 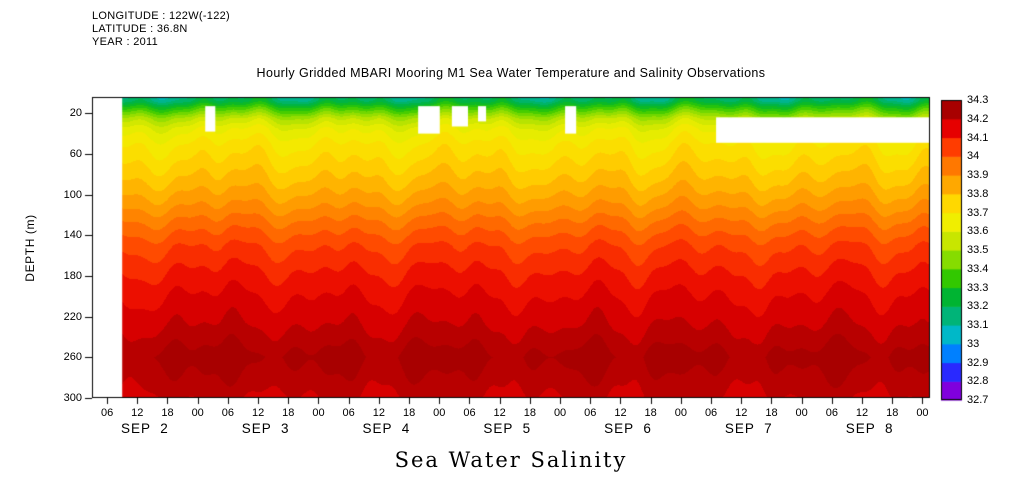 What do you see at coordinates (72, 357) in the screenshot?
I see `y-tick-label: 260` at bounding box center [72, 357].